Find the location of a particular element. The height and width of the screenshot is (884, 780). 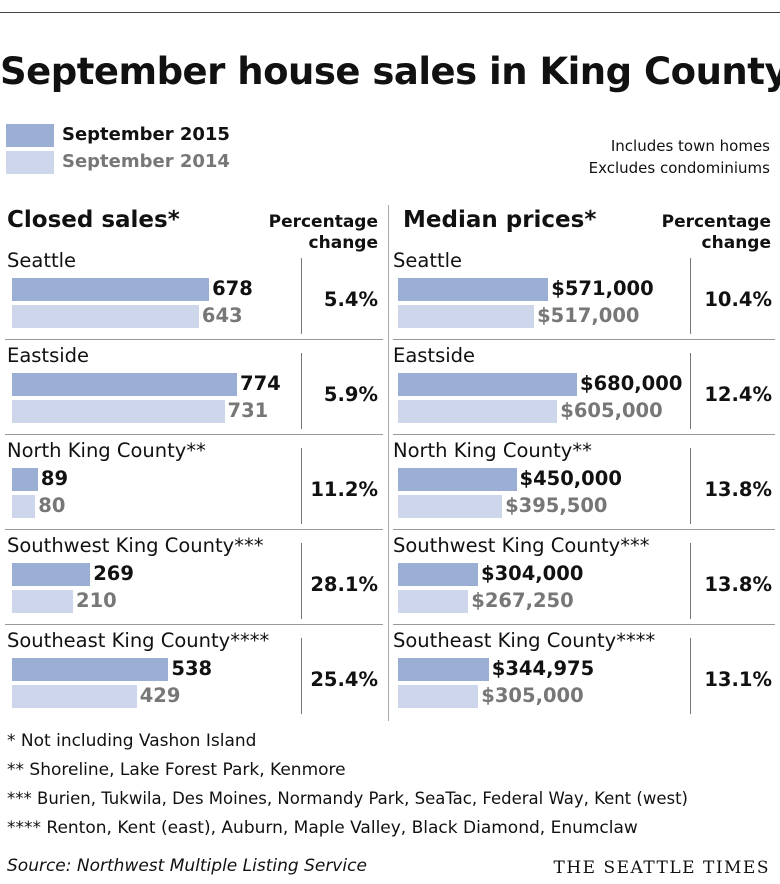

note-includes: Includes town homes is located at coordinates (690, 146).